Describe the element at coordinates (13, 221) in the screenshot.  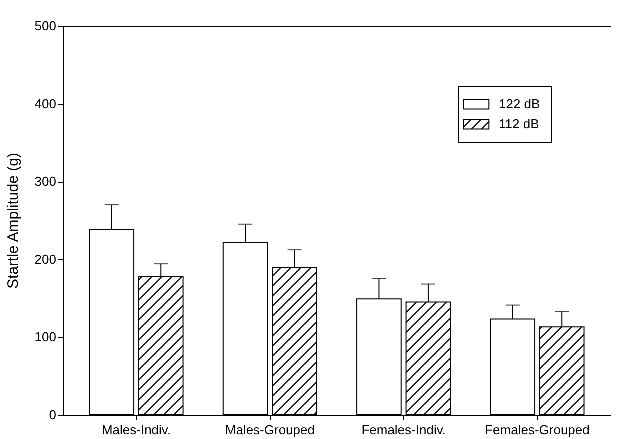
I see `y-axis-title: Startle Amplitude (g)` at that location.